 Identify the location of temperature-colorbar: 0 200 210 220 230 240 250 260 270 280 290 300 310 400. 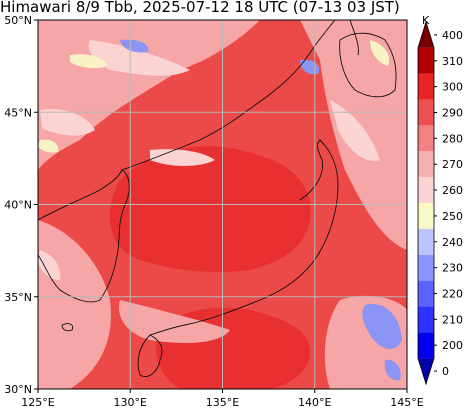
(440, 203).